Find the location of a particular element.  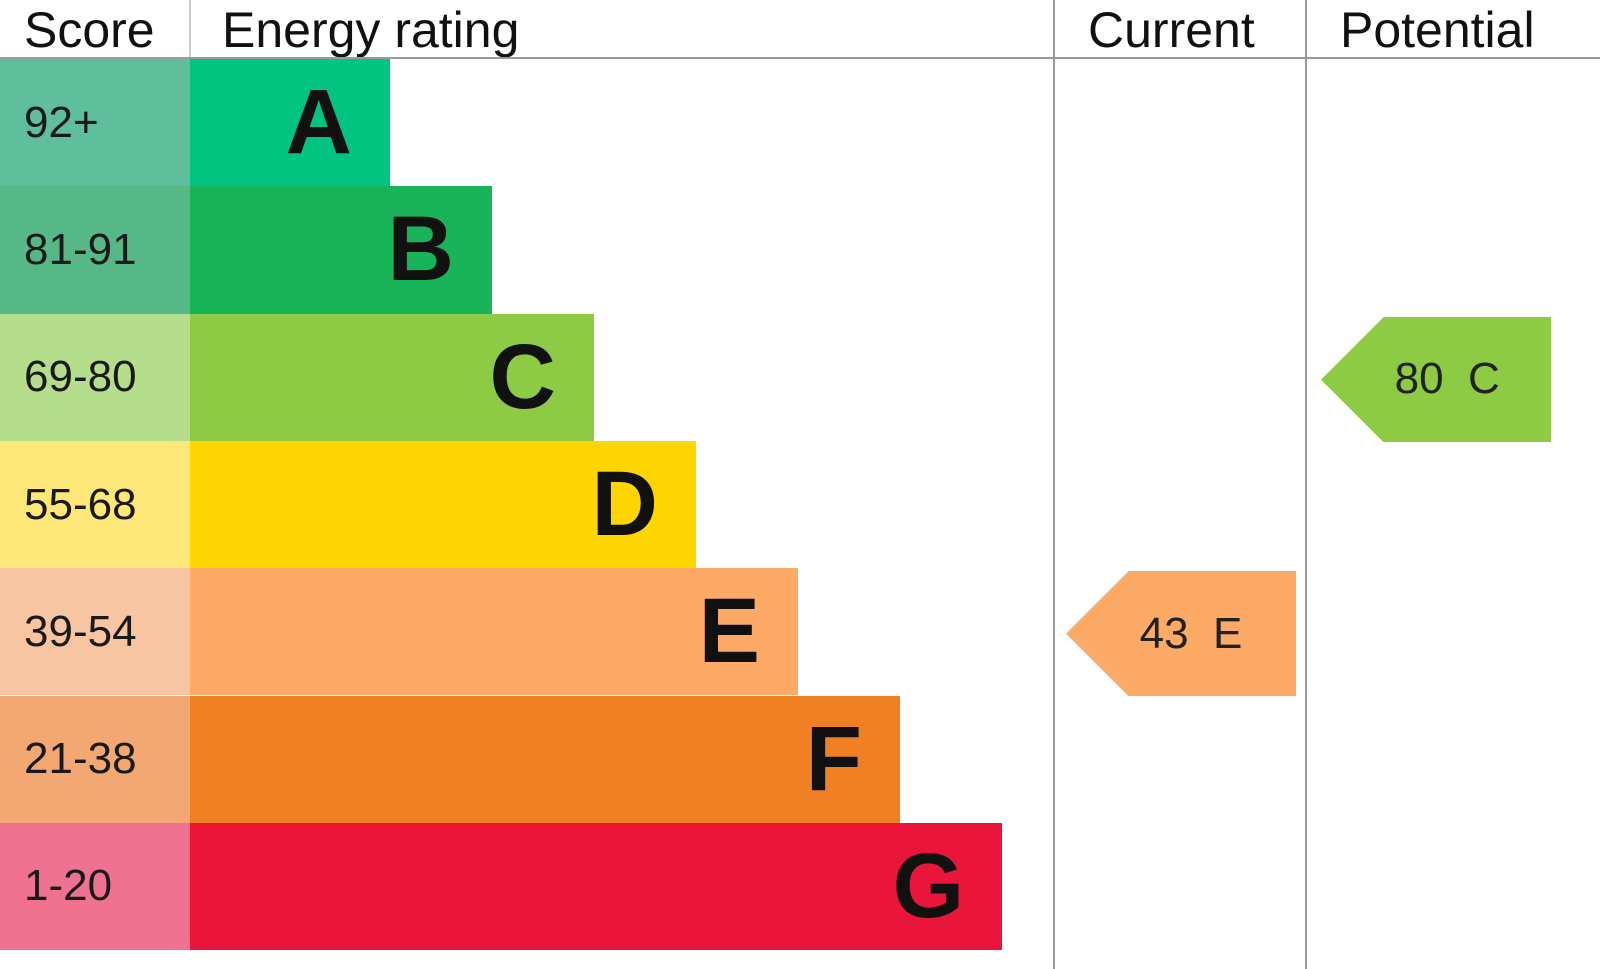

header-energy-rating: Energy rating is located at coordinates (371, 30).